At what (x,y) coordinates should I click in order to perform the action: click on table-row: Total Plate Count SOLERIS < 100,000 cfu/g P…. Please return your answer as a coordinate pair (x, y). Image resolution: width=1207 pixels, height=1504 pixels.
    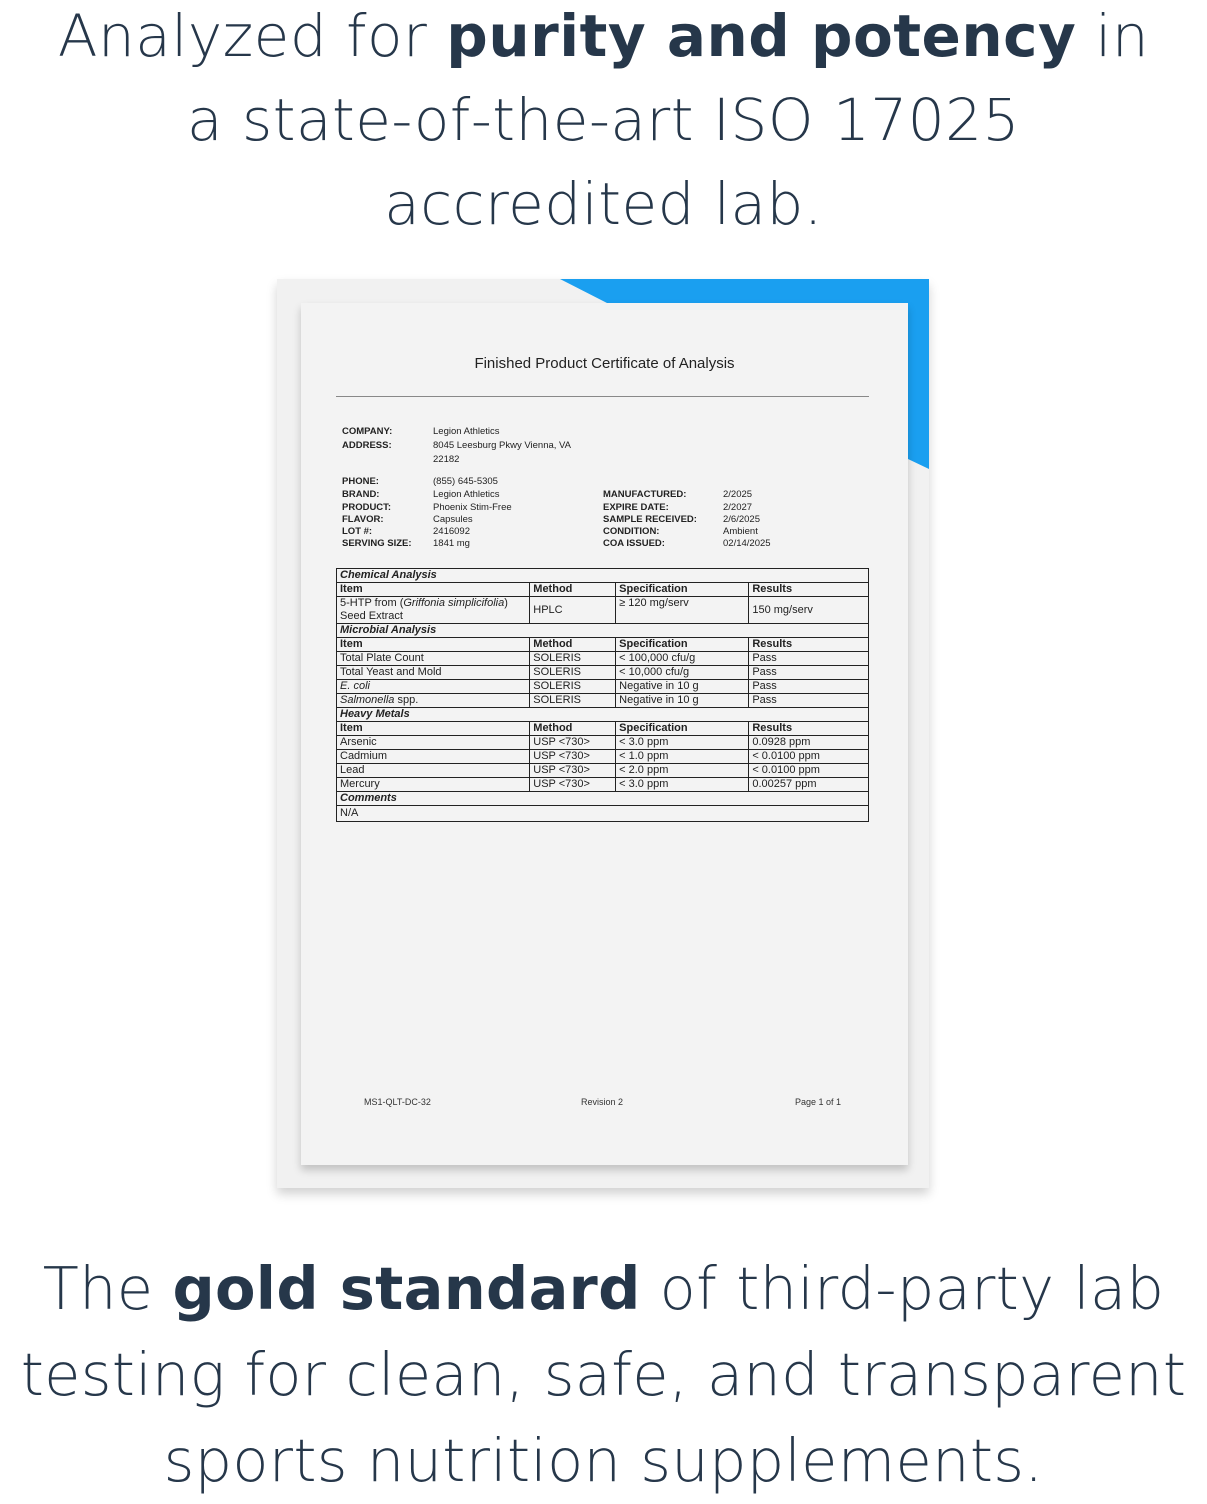
    Looking at the image, I should click on (602, 658).